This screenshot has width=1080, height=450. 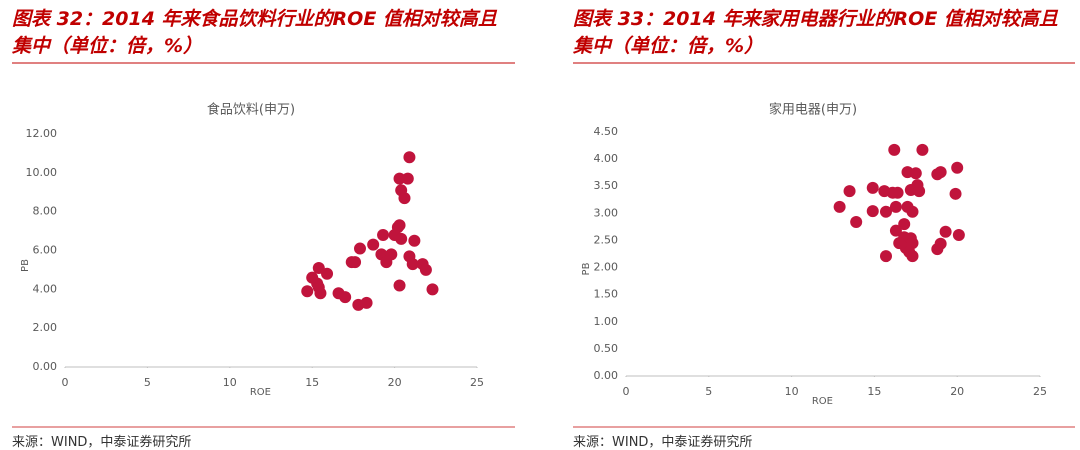 I want to click on chart-title: 家用电器(申万), so click(x=813, y=110).